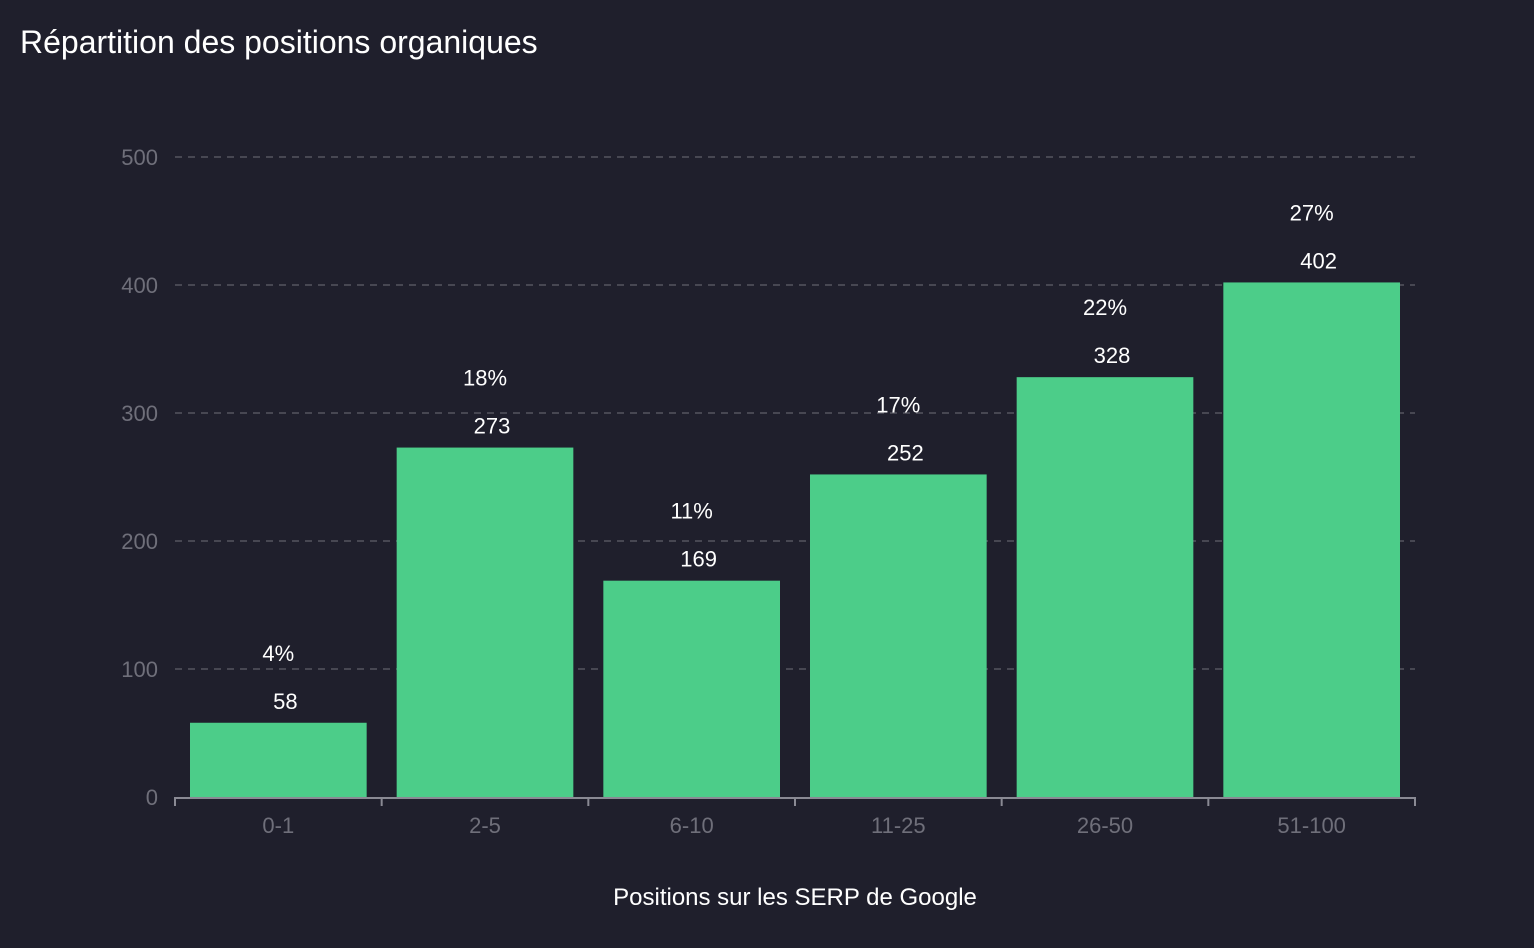 The image size is (1534, 948). Describe the element at coordinates (485, 378) in the screenshot. I see `percent-label: 18%` at that location.